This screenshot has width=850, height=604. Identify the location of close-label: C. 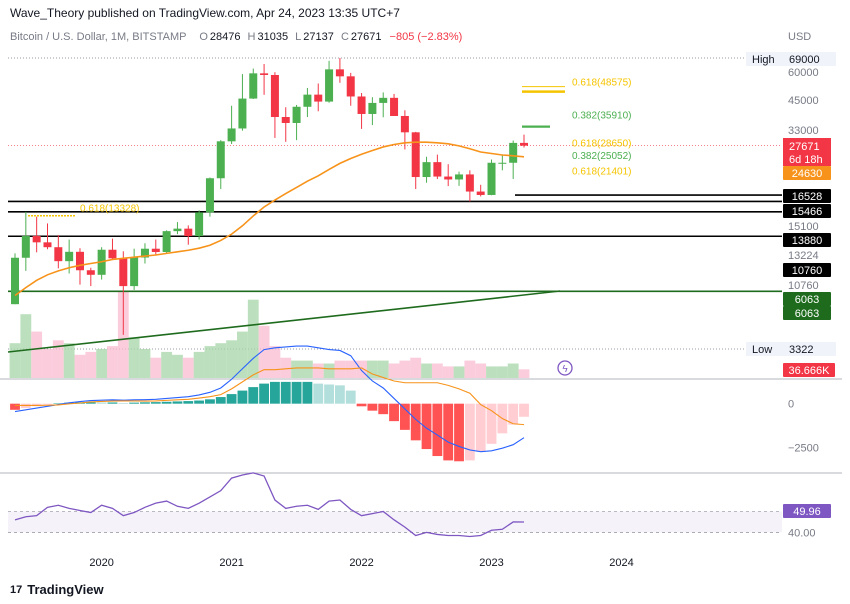
(344, 37).